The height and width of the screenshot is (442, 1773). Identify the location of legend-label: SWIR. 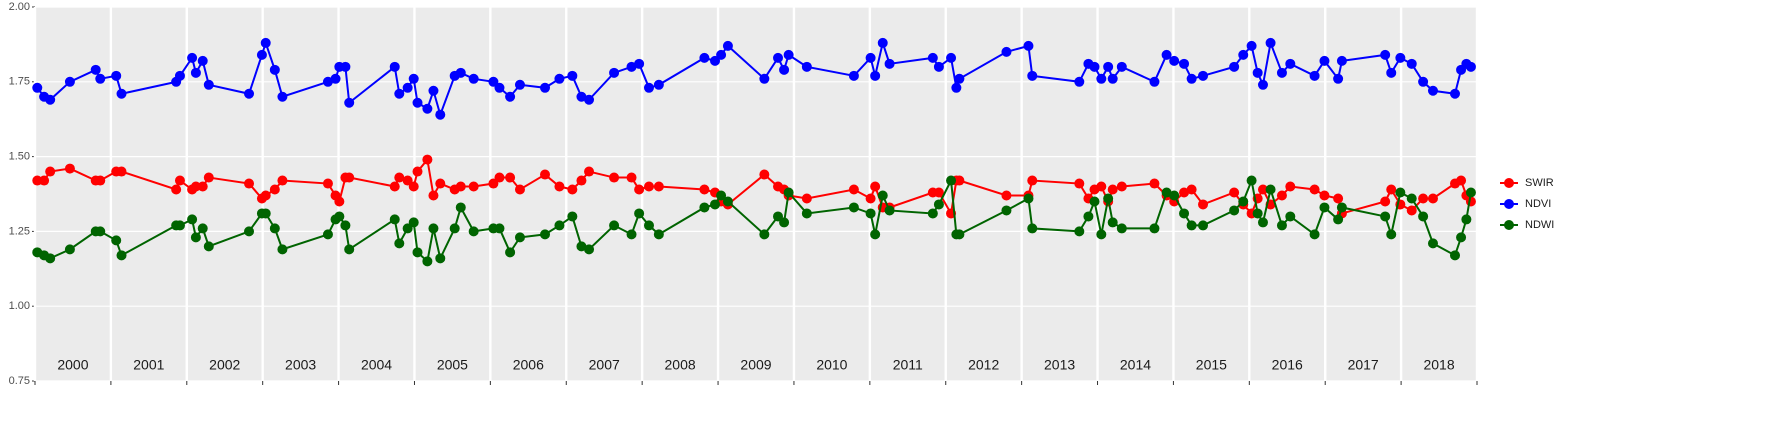
(1539, 183).